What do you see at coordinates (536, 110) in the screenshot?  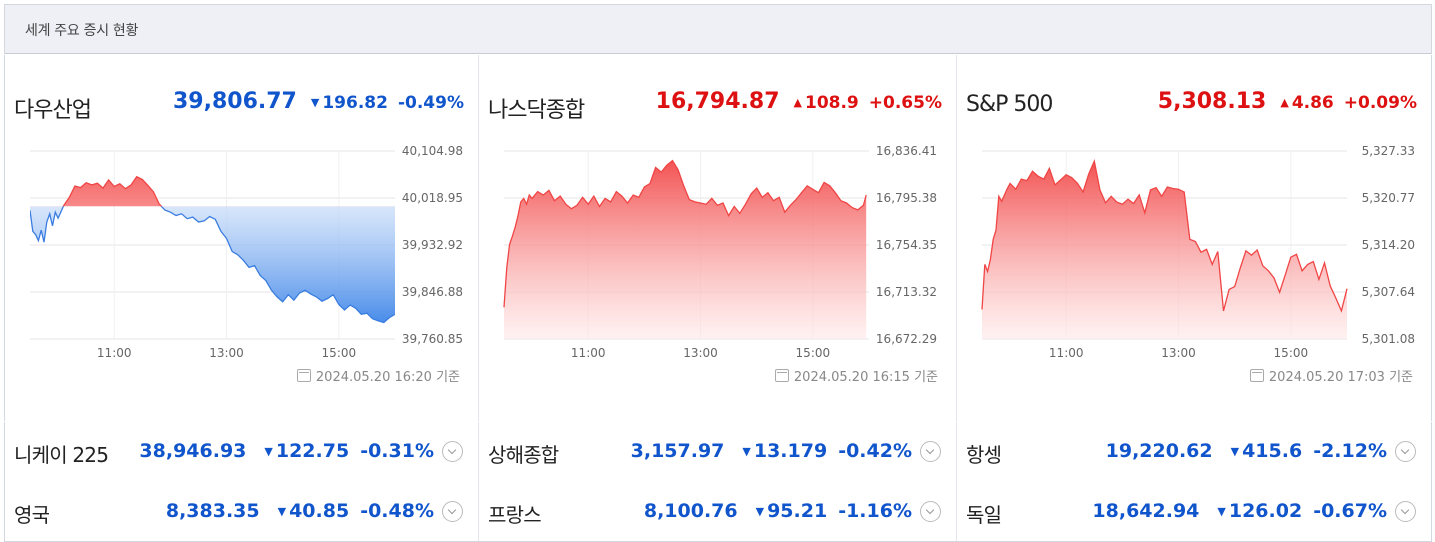 I see `index-name: 나스닥종합` at bounding box center [536, 110].